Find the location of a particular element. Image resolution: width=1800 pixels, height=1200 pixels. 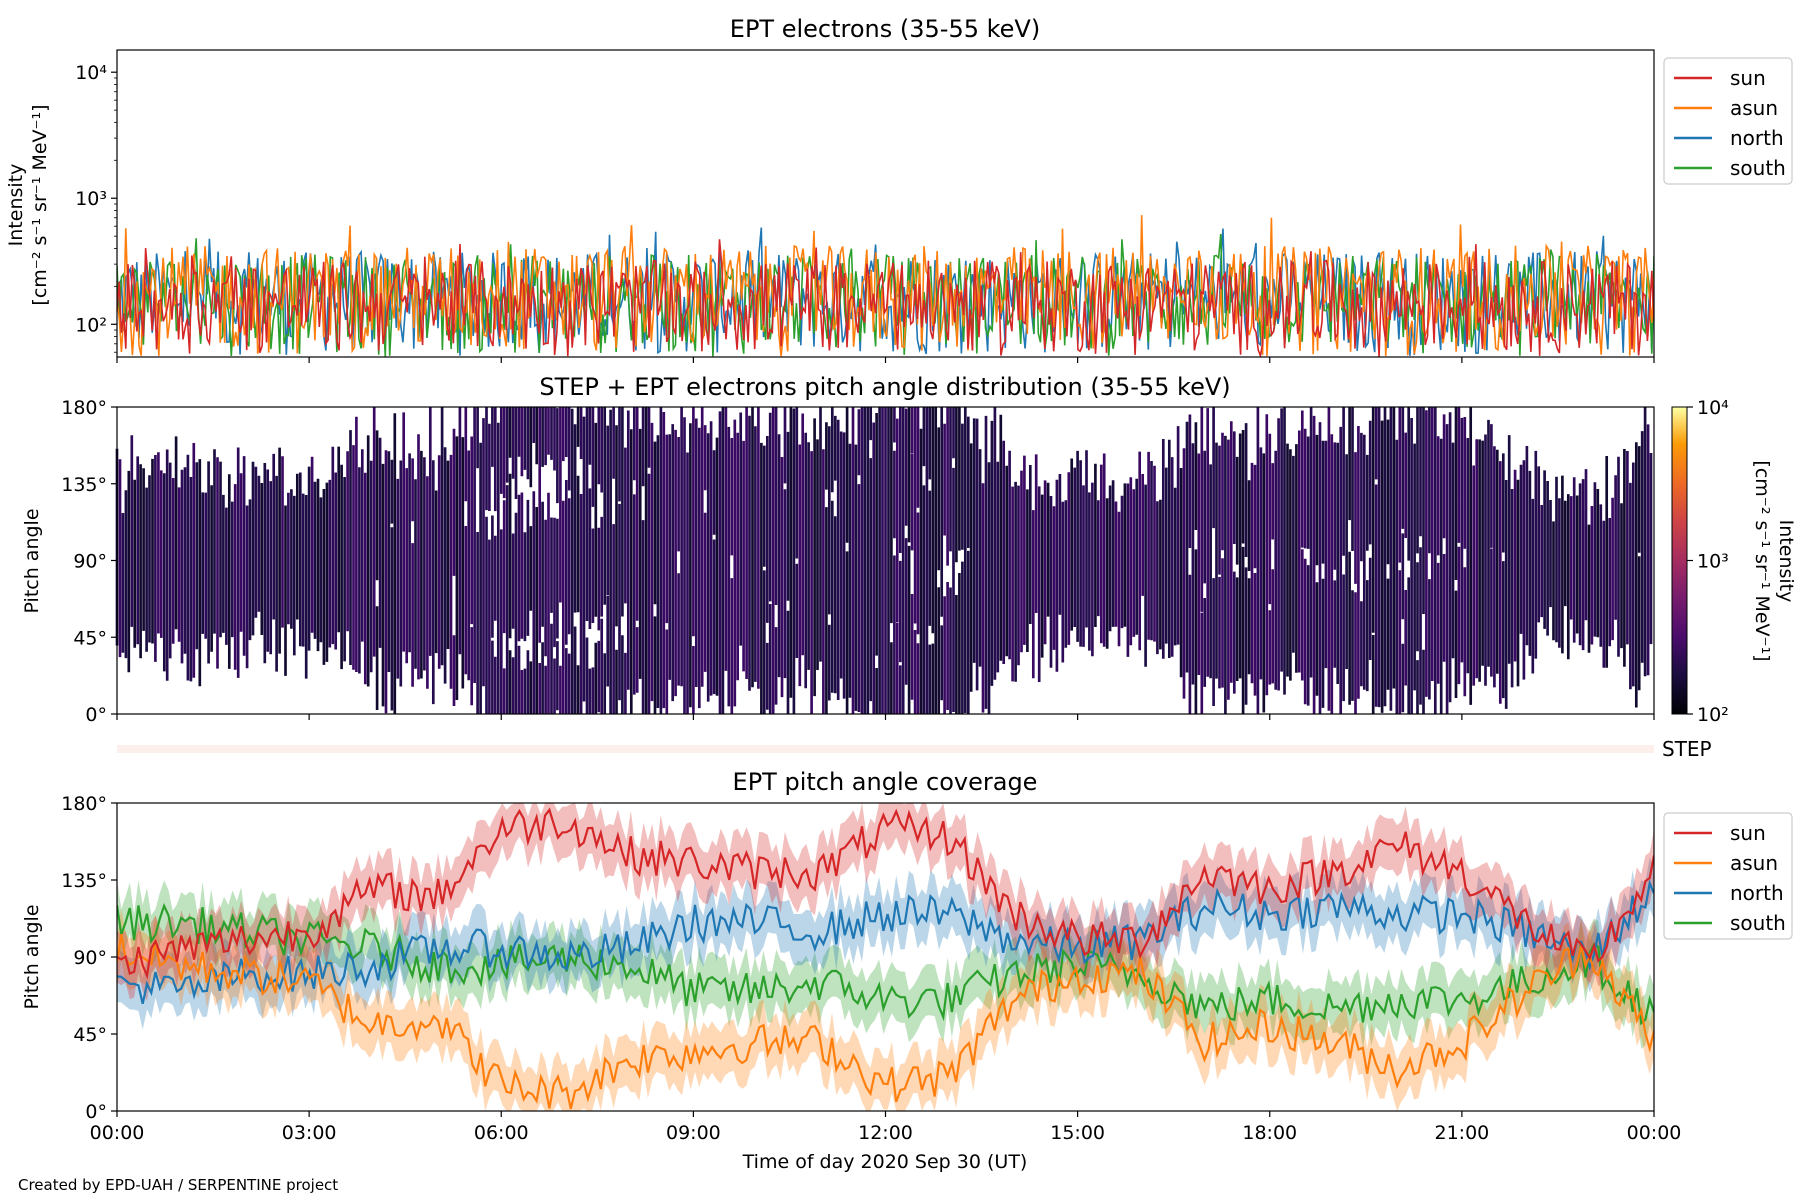

x-tick-label: 21:00 is located at coordinates (1461, 1133).